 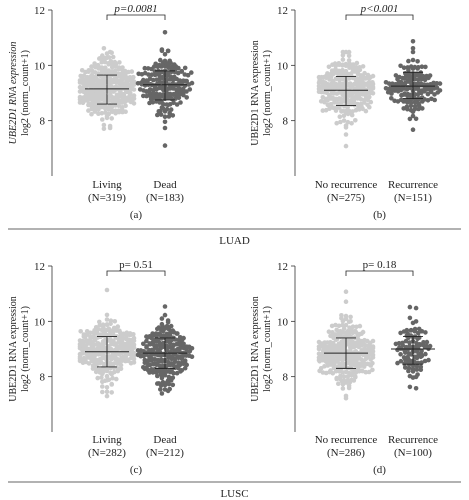 I want to click on panel-label: (a), so click(x=136, y=215).